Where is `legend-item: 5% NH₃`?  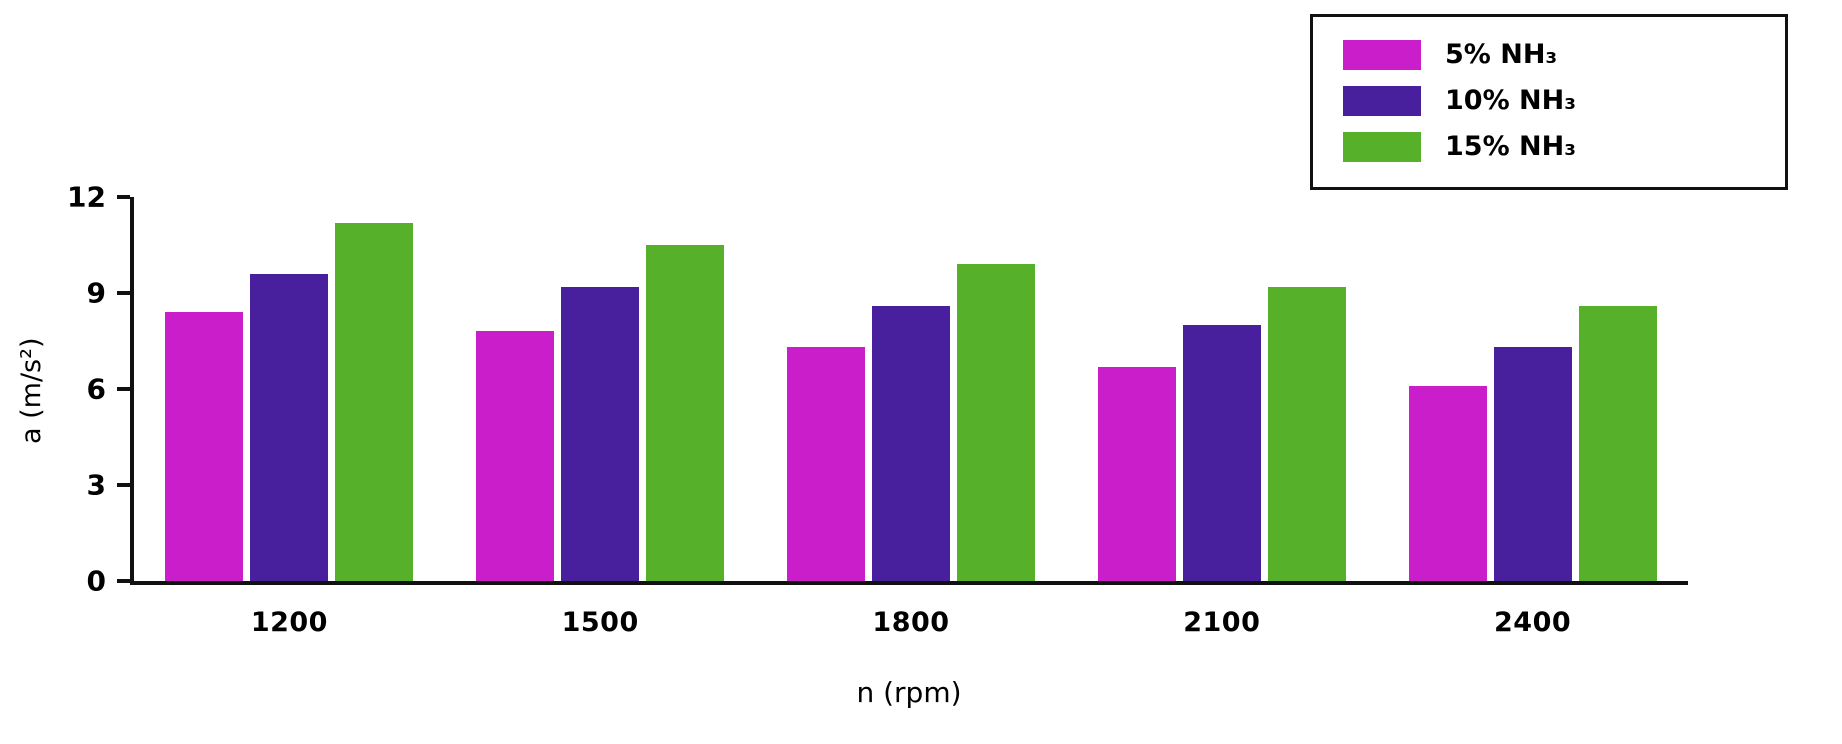
legend-item: 5% NH₃ is located at coordinates (1564, 54).